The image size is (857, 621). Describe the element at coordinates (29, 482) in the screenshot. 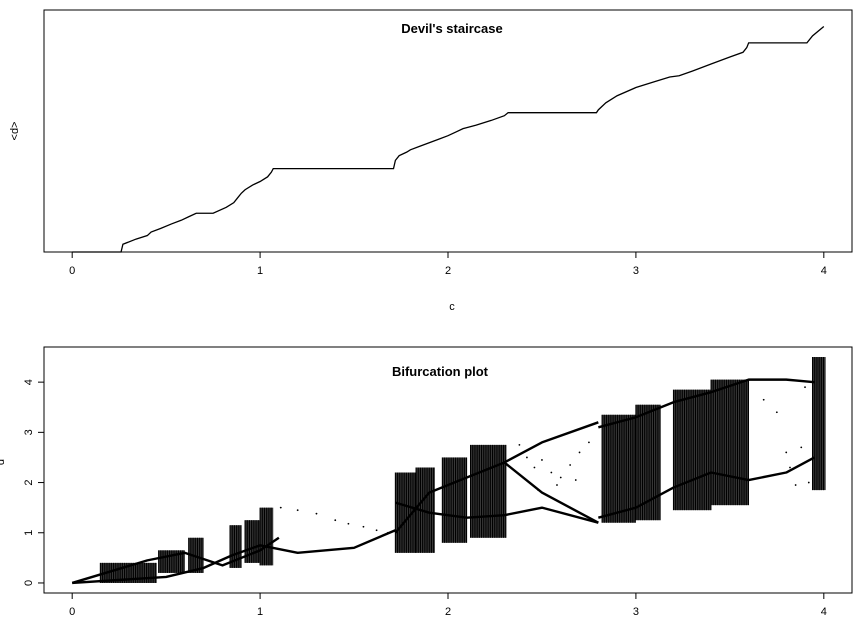

I see `bottom-y-tick-label: 2` at that location.